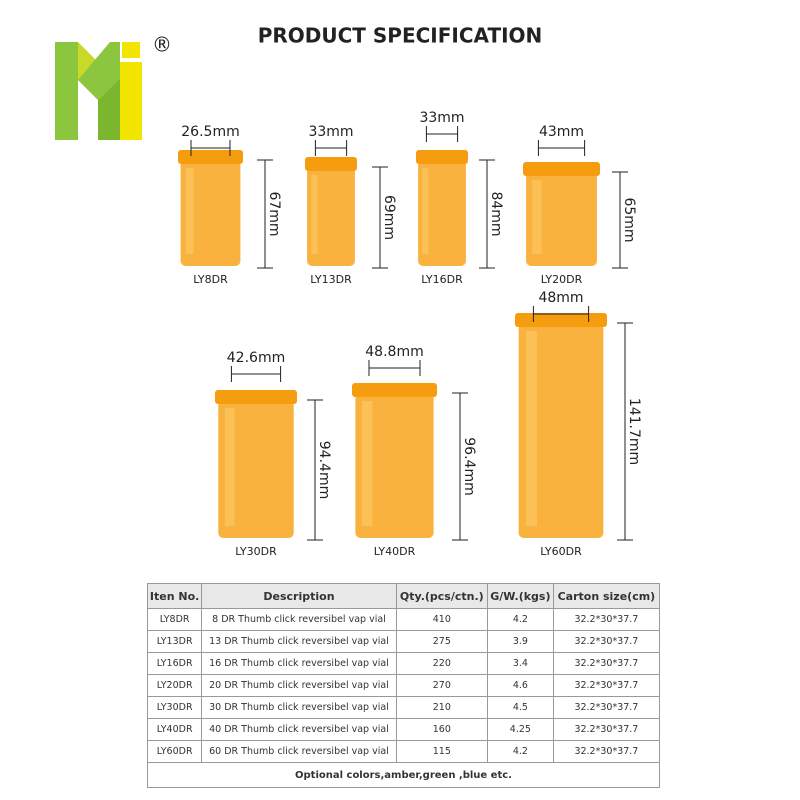  I want to click on table-cell: LY60DR, so click(174, 751).